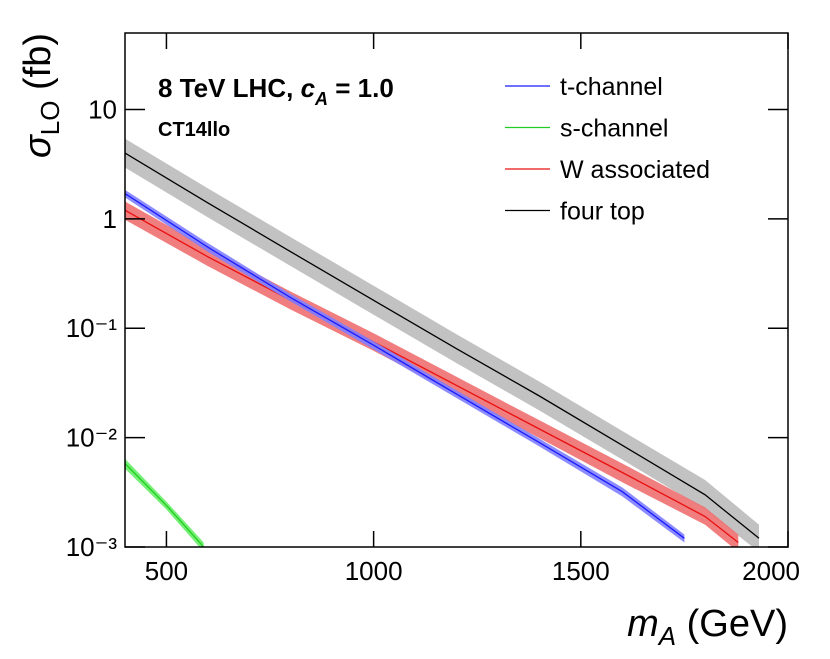 The image size is (830, 659). I want to click on error-band, so click(164, 502).